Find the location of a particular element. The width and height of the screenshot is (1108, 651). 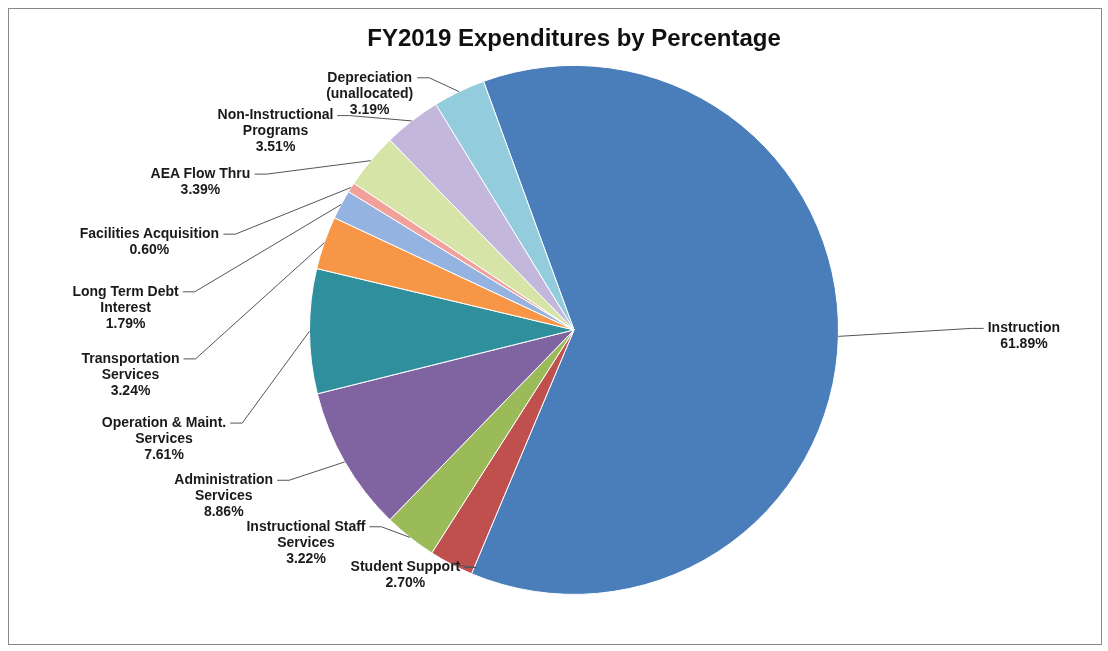

data-label: 8.86% is located at coordinates (224, 511).